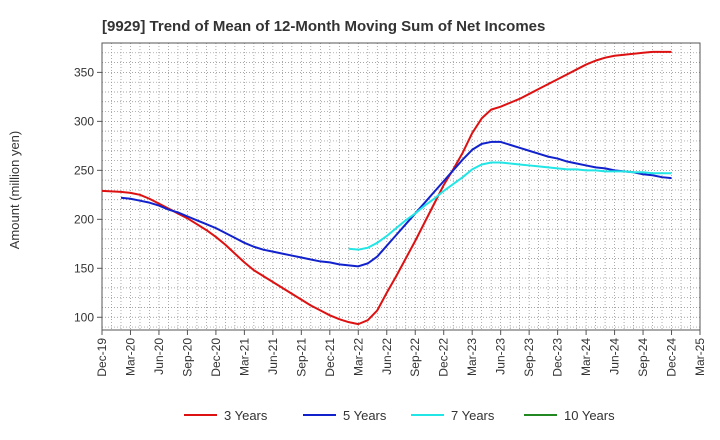  What do you see at coordinates (84, 317) in the screenshot?
I see `y-tick-label: 100` at bounding box center [84, 317].